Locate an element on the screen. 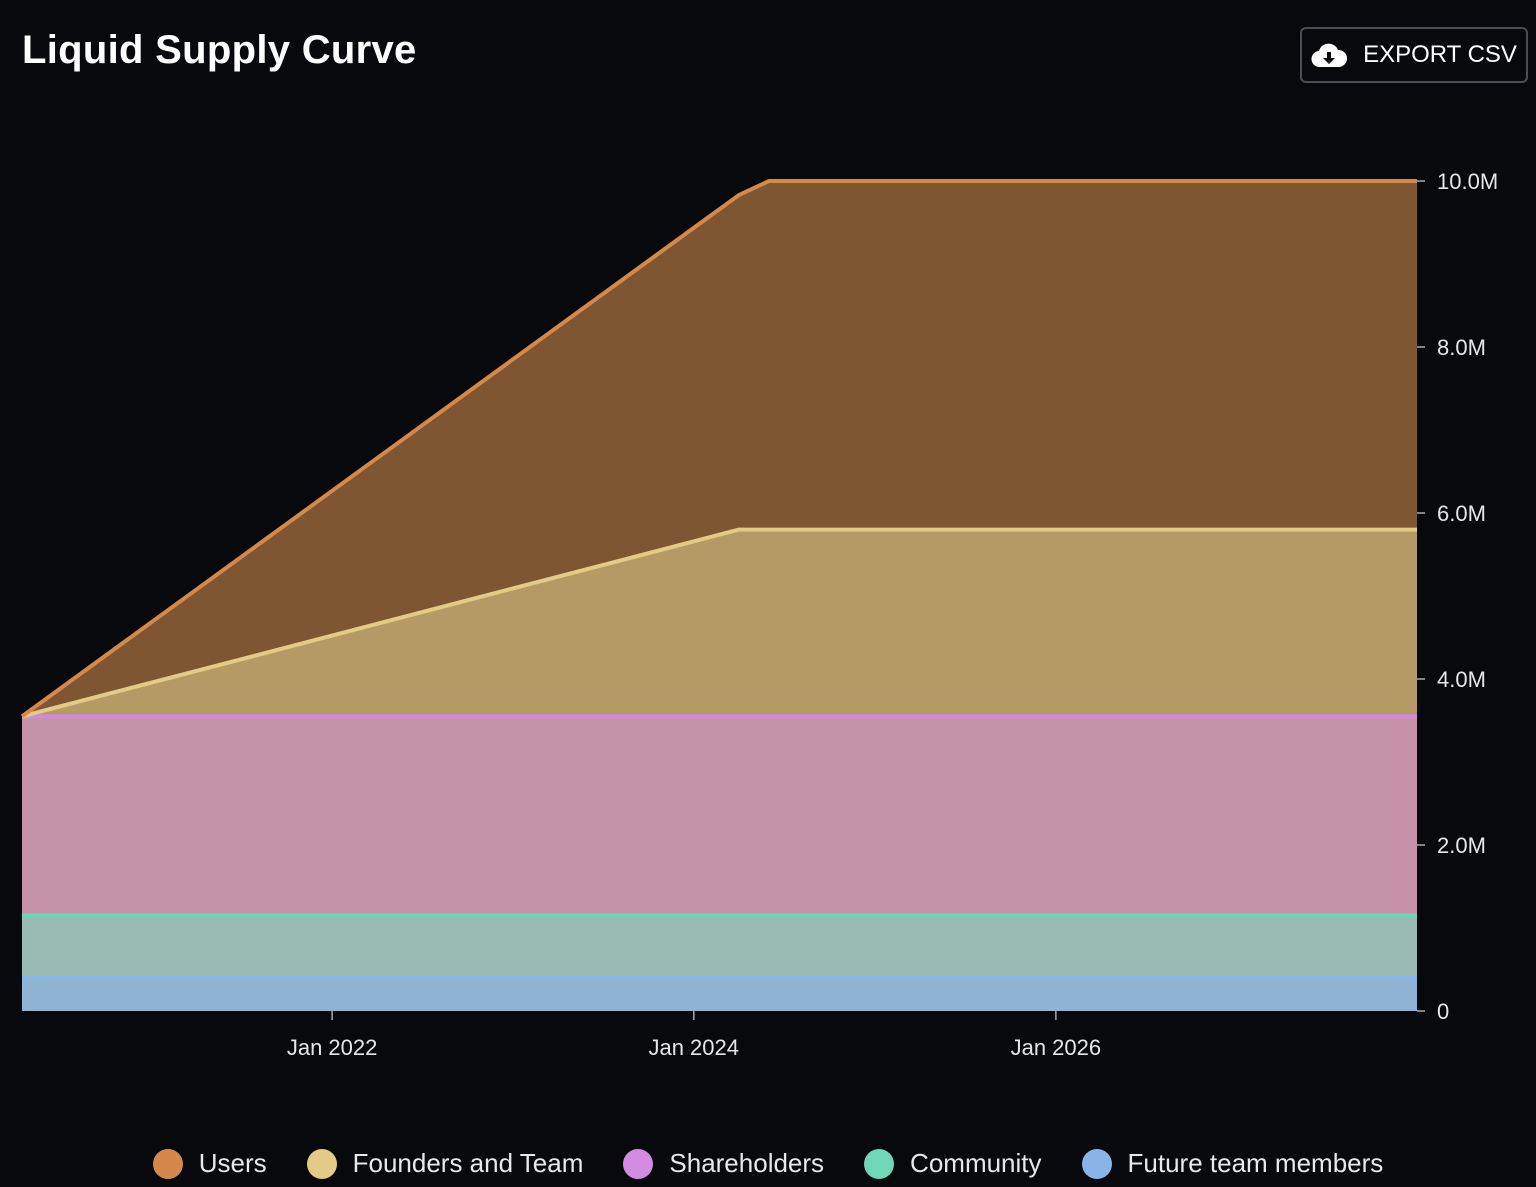 Image resolution: width=1536 pixels, height=1187 pixels. y-tick-label: 4.0M is located at coordinates (1461, 679).